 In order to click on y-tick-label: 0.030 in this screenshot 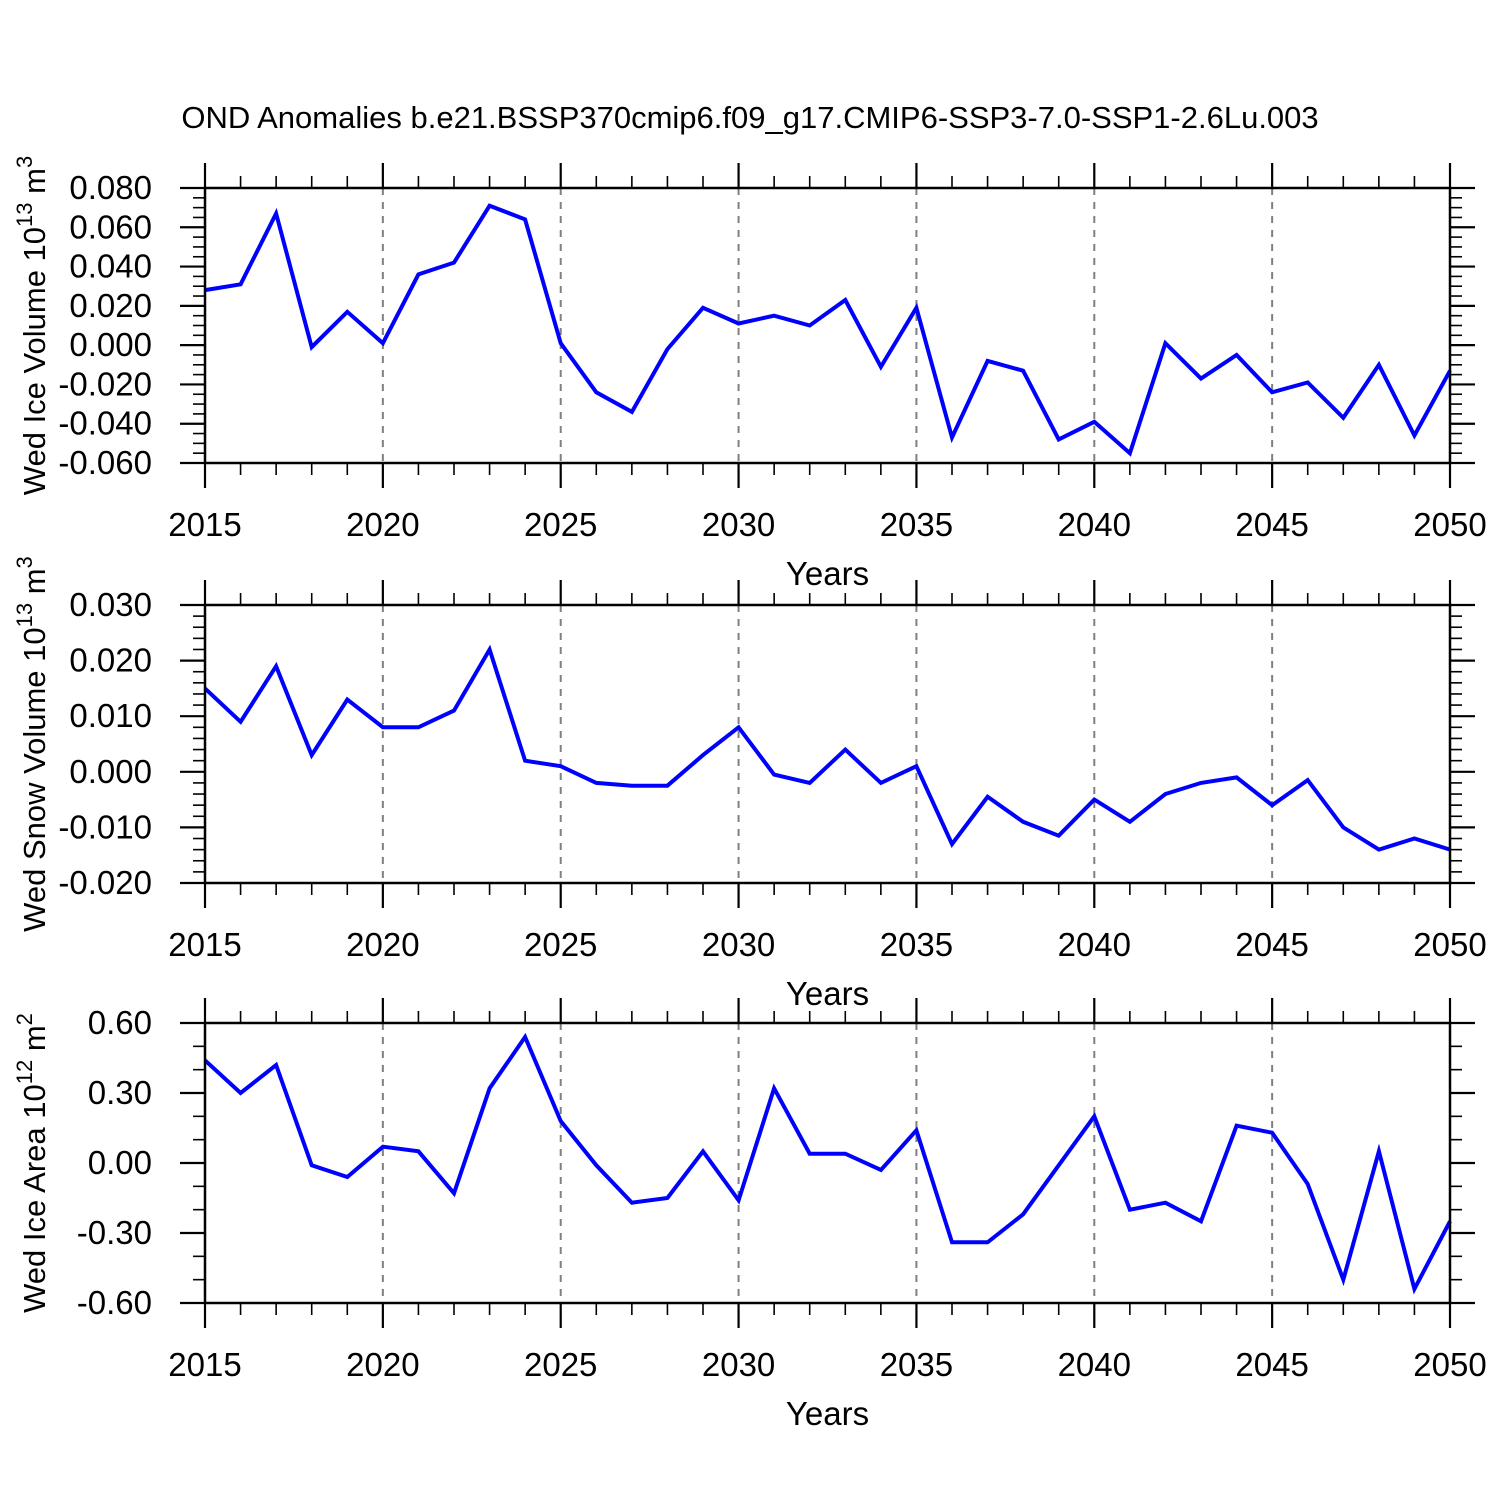, I will do `click(110, 604)`.